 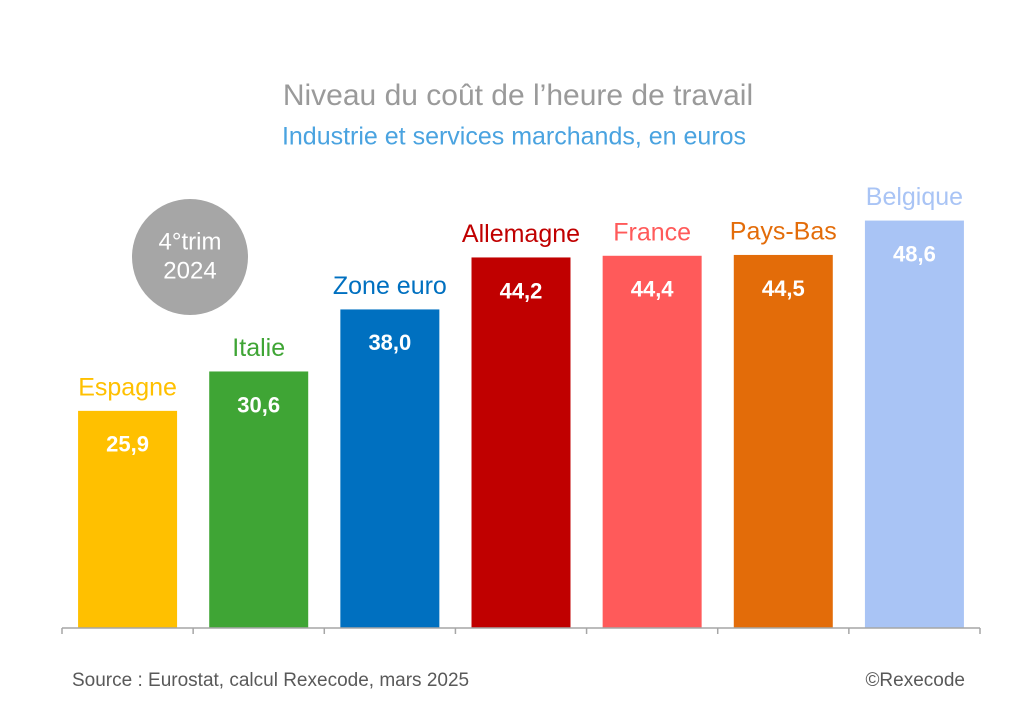 What do you see at coordinates (652, 232) in the screenshot?
I see `category-label: France` at bounding box center [652, 232].